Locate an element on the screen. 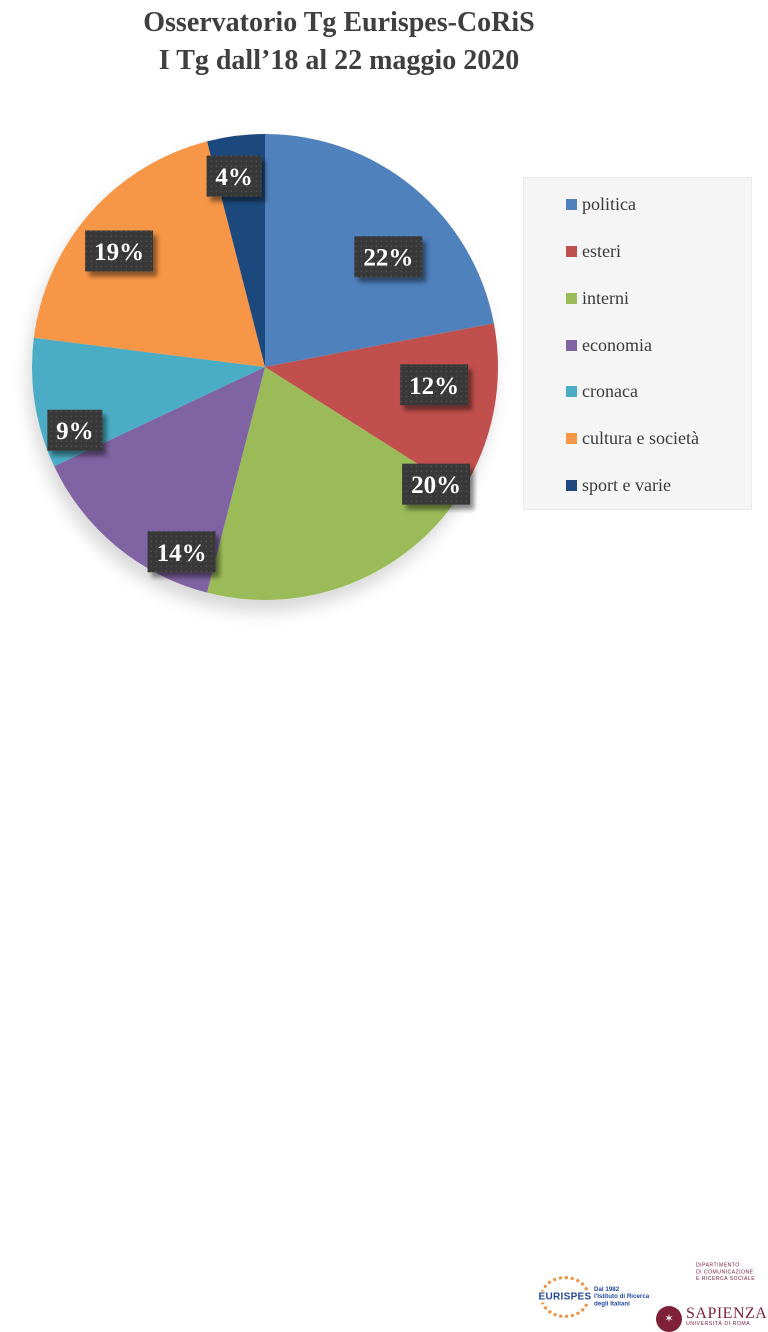 The image size is (768, 1332). legend-item: sport e varie is located at coordinates (658, 485).